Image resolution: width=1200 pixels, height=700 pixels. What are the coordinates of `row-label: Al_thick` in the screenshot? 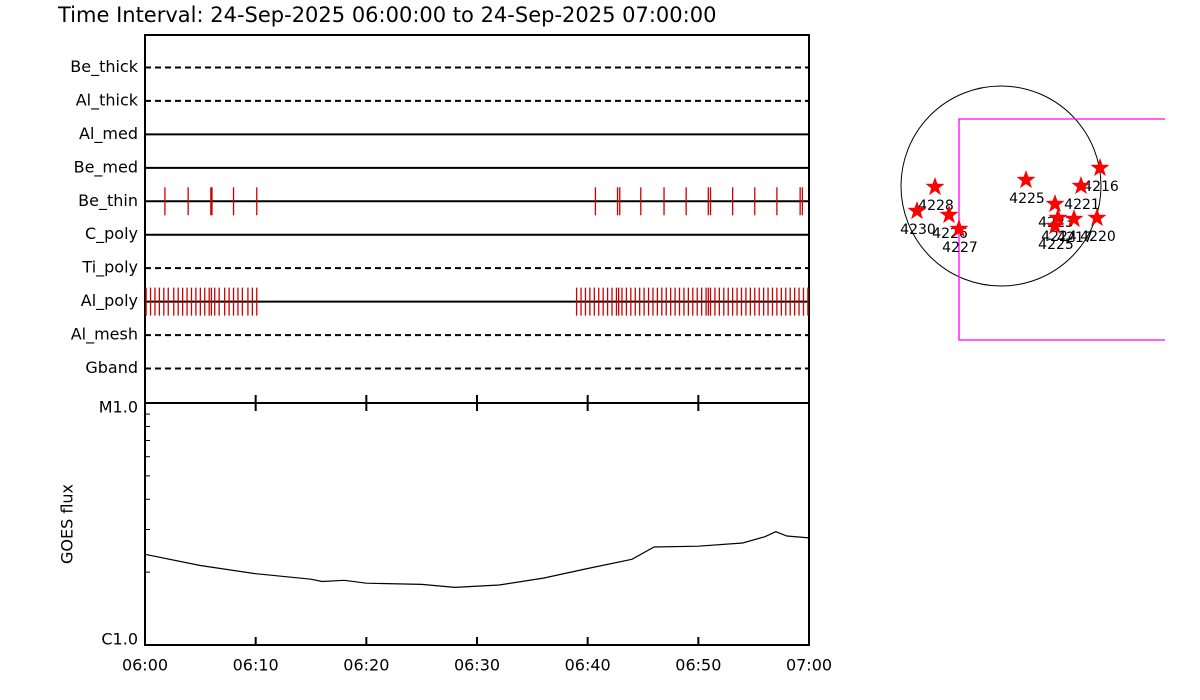 It's located at (107, 100).